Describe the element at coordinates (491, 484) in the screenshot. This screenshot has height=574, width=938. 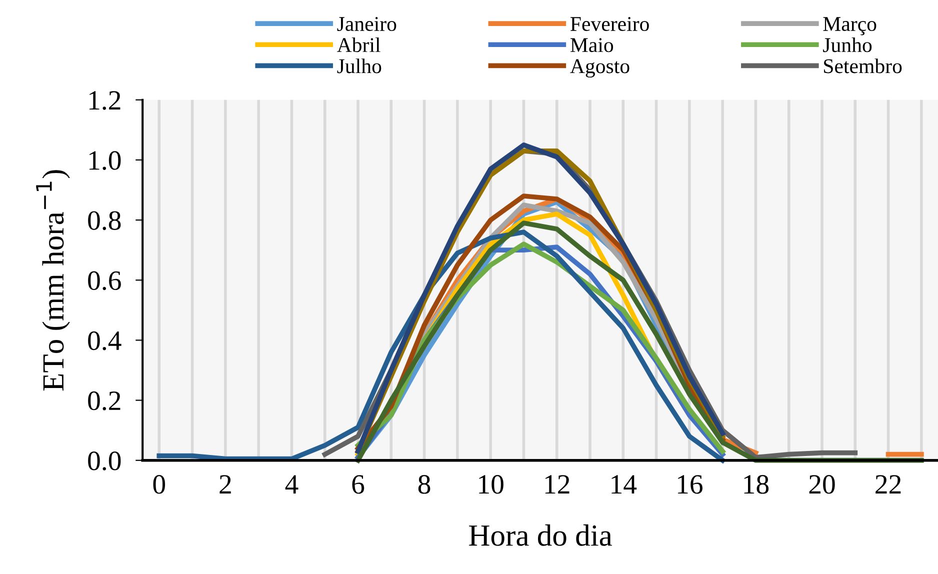
I see `x-tick-label: 10` at that location.